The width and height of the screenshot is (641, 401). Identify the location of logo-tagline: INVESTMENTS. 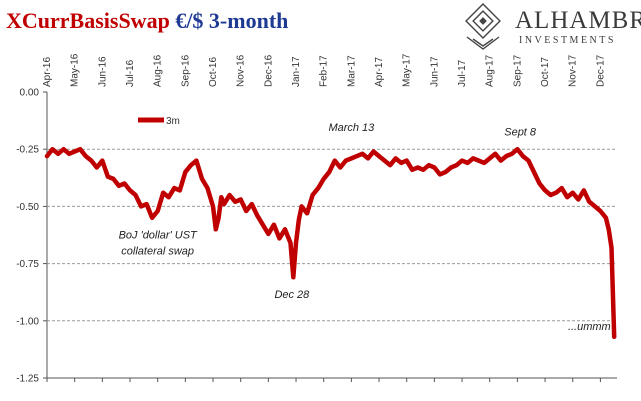
(567, 40).